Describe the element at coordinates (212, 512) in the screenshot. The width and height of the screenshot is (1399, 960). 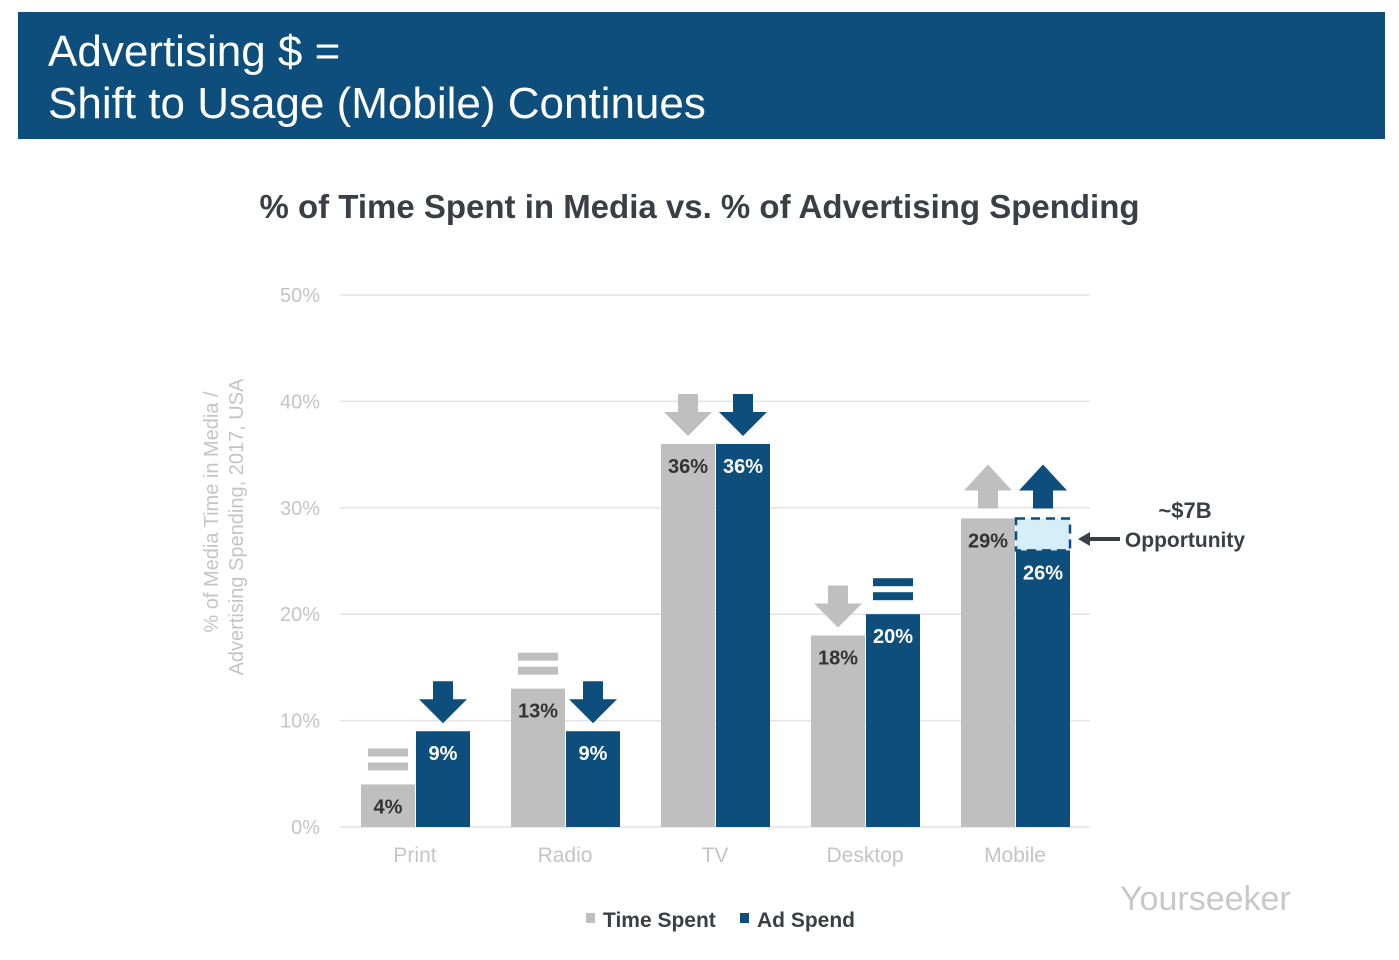
I see `y-axis-label: % of Media Time in Media /` at that location.